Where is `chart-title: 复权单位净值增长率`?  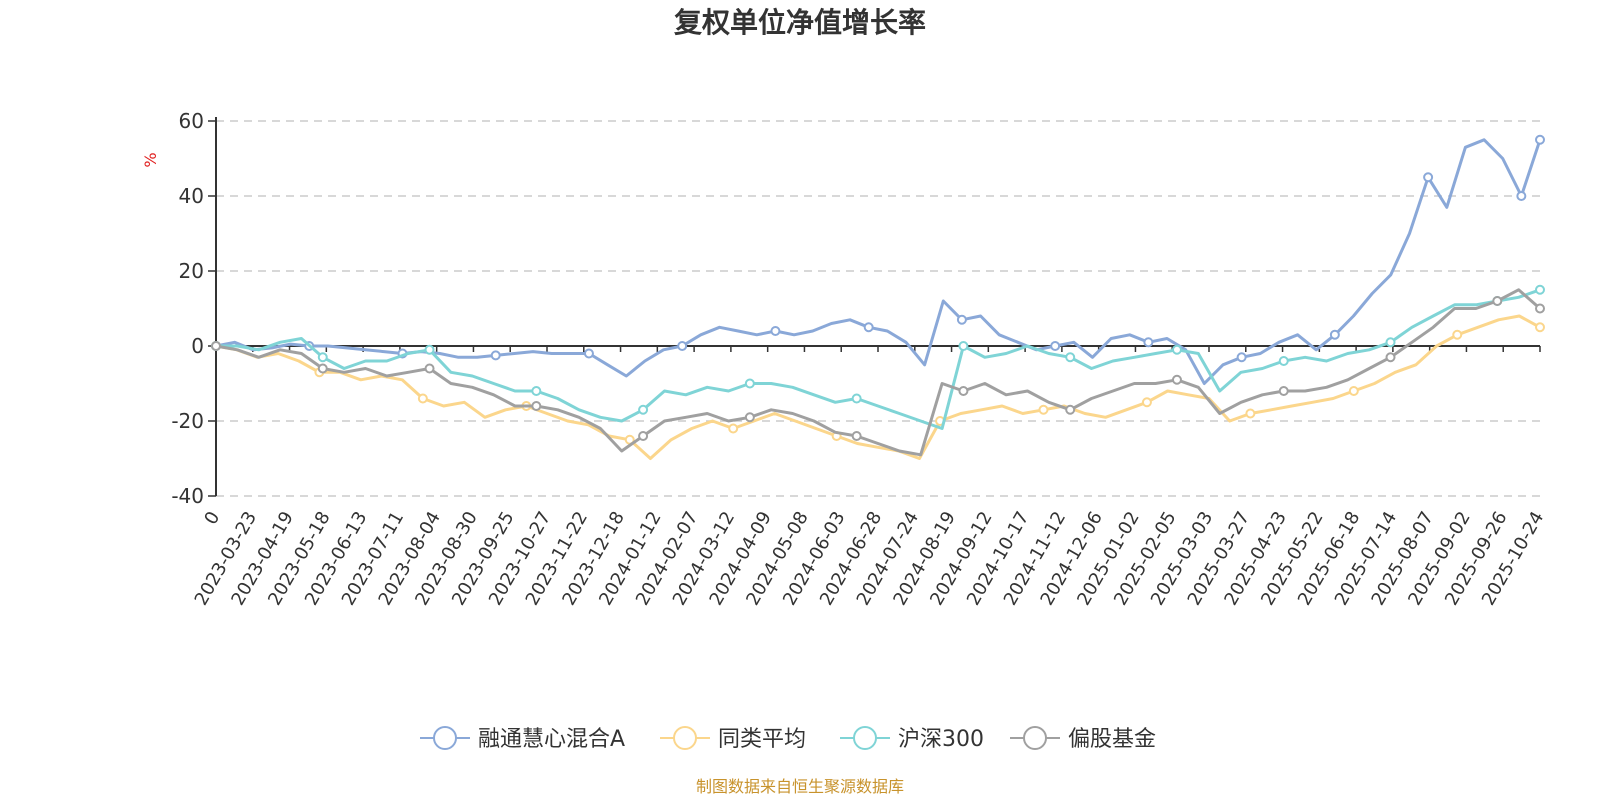
chart-title: 复权单位净值增长率 is located at coordinates (800, 22).